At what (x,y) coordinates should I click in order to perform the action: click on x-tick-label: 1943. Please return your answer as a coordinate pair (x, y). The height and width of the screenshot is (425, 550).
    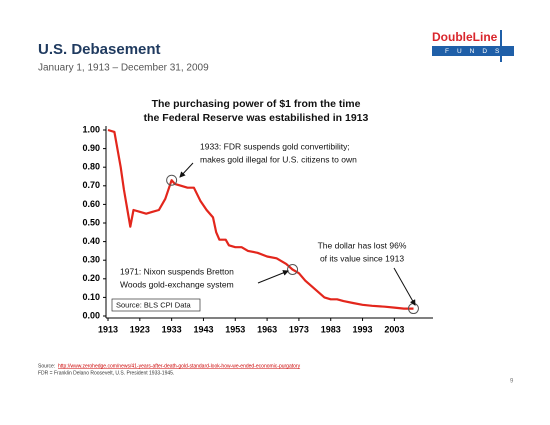
    Looking at the image, I should click on (203, 329).